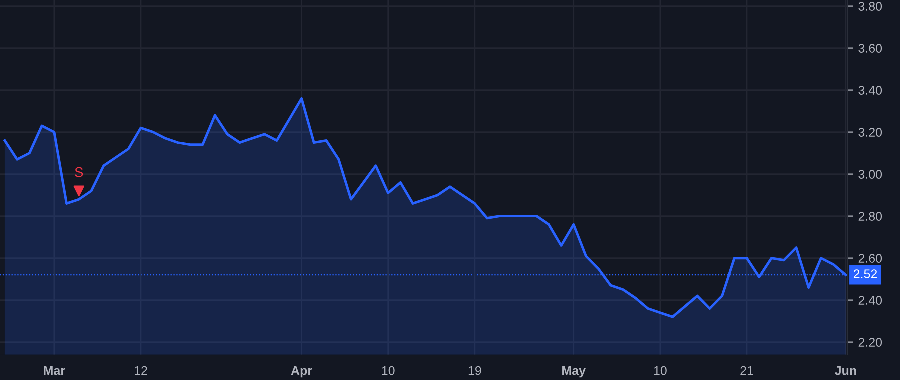 The width and height of the screenshot is (900, 380). Describe the element at coordinates (141, 371) in the screenshot. I see `x-tick-label: 12` at that location.